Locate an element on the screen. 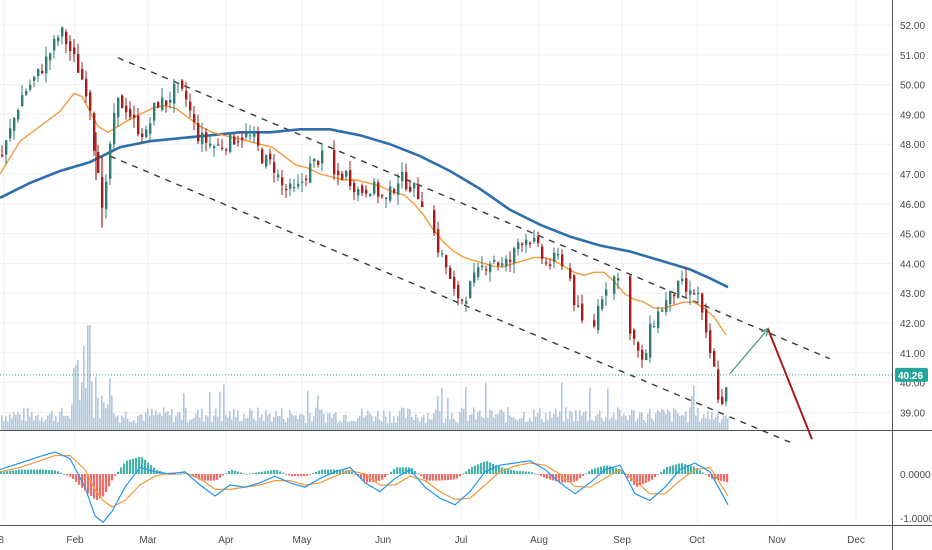 This screenshot has height=550, width=932. macd-tick-label: 0.0000 is located at coordinates (915, 475).